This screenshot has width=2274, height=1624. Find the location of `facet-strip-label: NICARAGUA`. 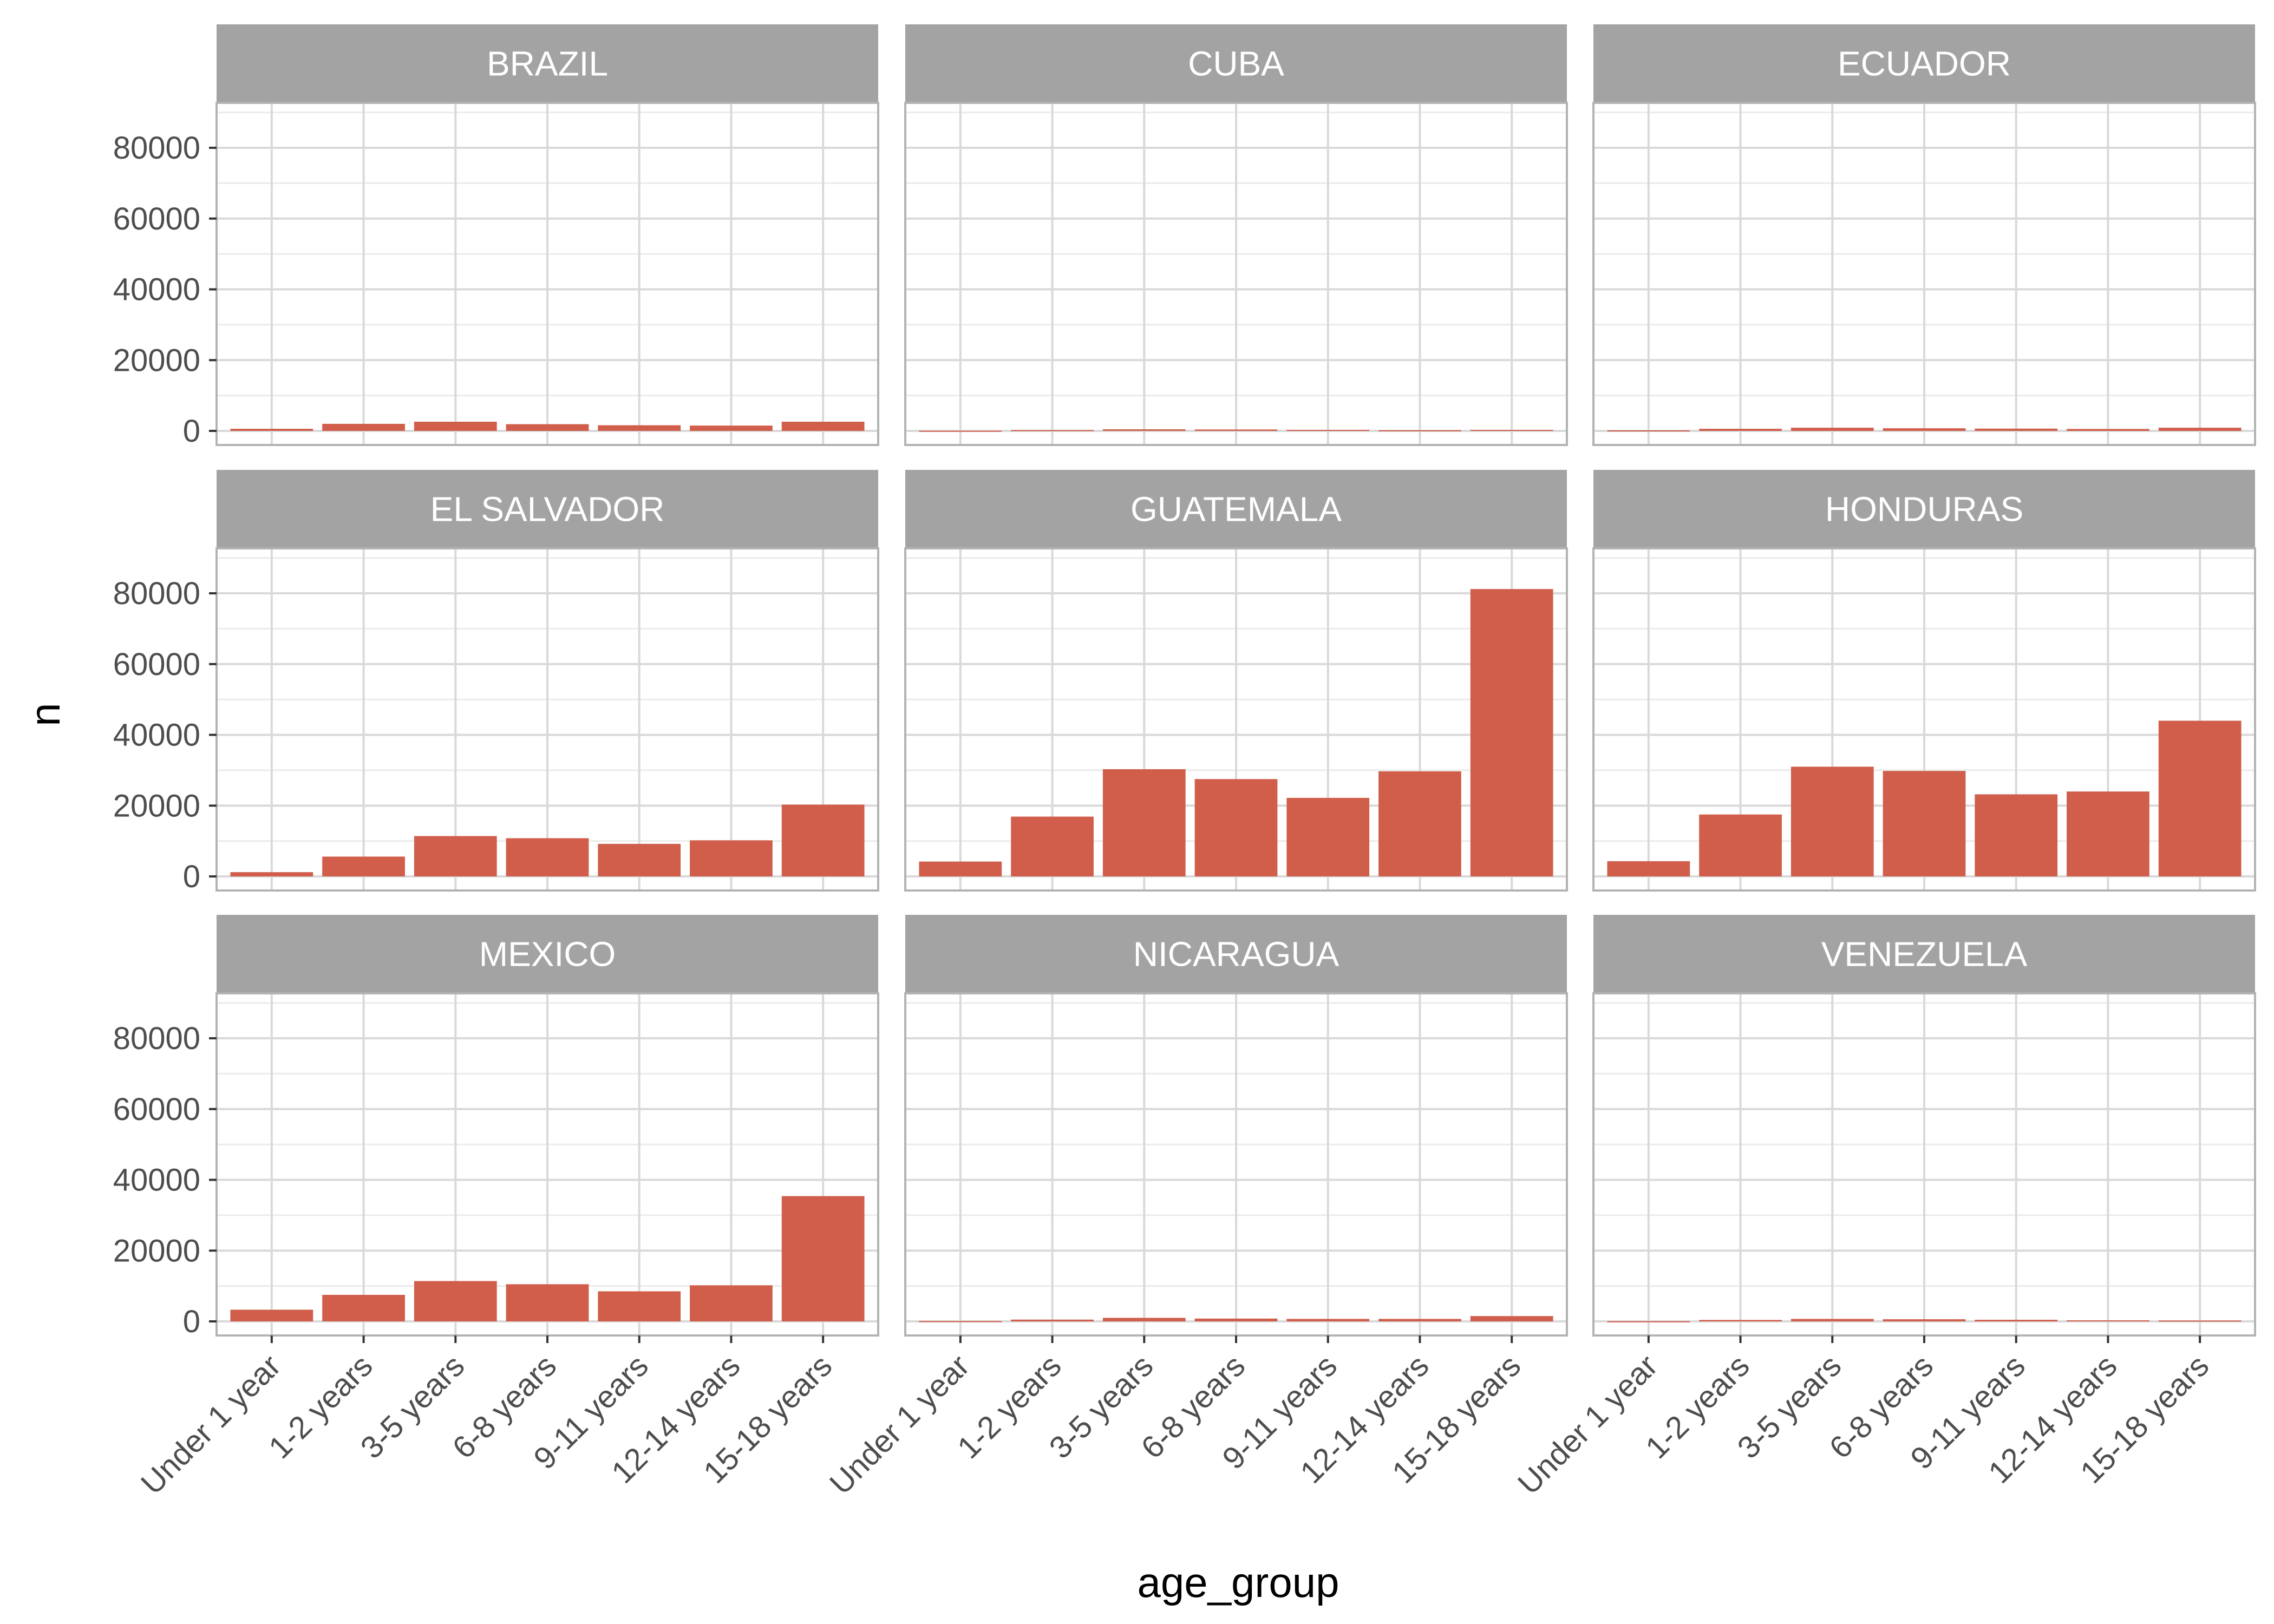

facet-strip-label: NICARAGUA is located at coordinates (1236, 954).